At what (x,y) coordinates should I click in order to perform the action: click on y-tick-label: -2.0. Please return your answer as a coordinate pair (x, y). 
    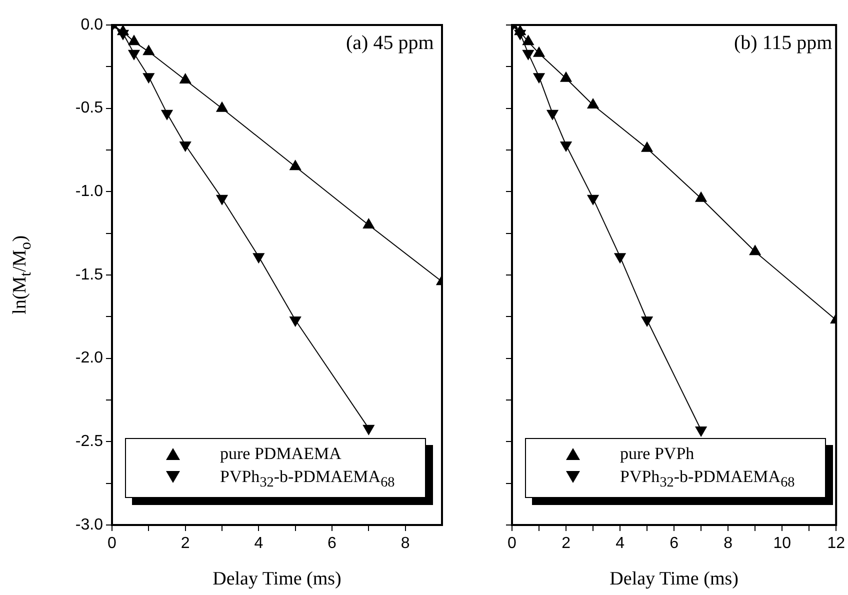
    Looking at the image, I should click on (89, 358).